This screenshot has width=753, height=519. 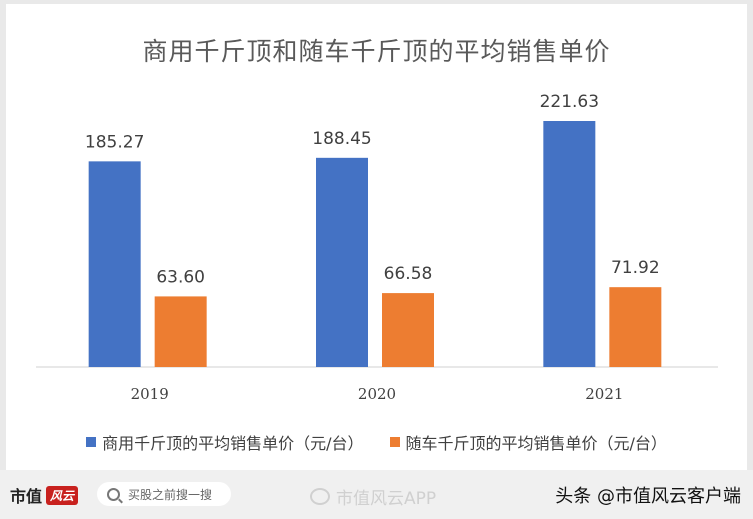 What do you see at coordinates (180, 277) in the screenshot?
I see `data-label-vehicle-2019: 63.60` at bounding box center [180, 277].